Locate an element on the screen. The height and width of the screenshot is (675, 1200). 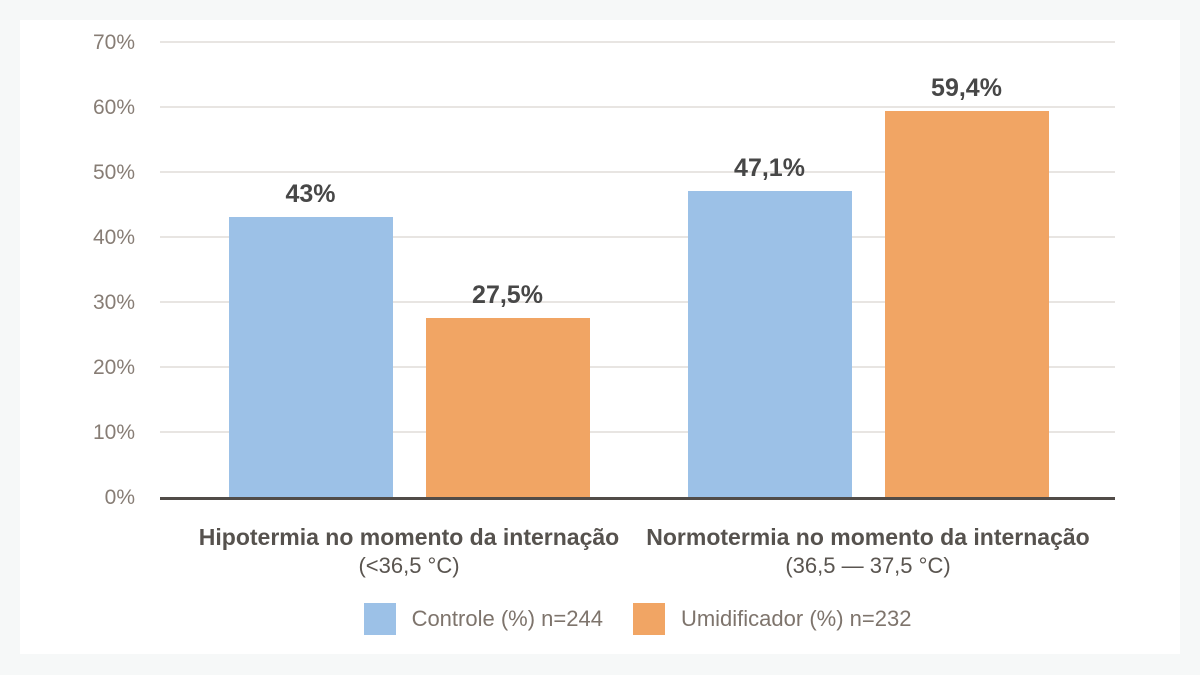
bar-value-label: 59,4% is located at coordinates (966, 88).